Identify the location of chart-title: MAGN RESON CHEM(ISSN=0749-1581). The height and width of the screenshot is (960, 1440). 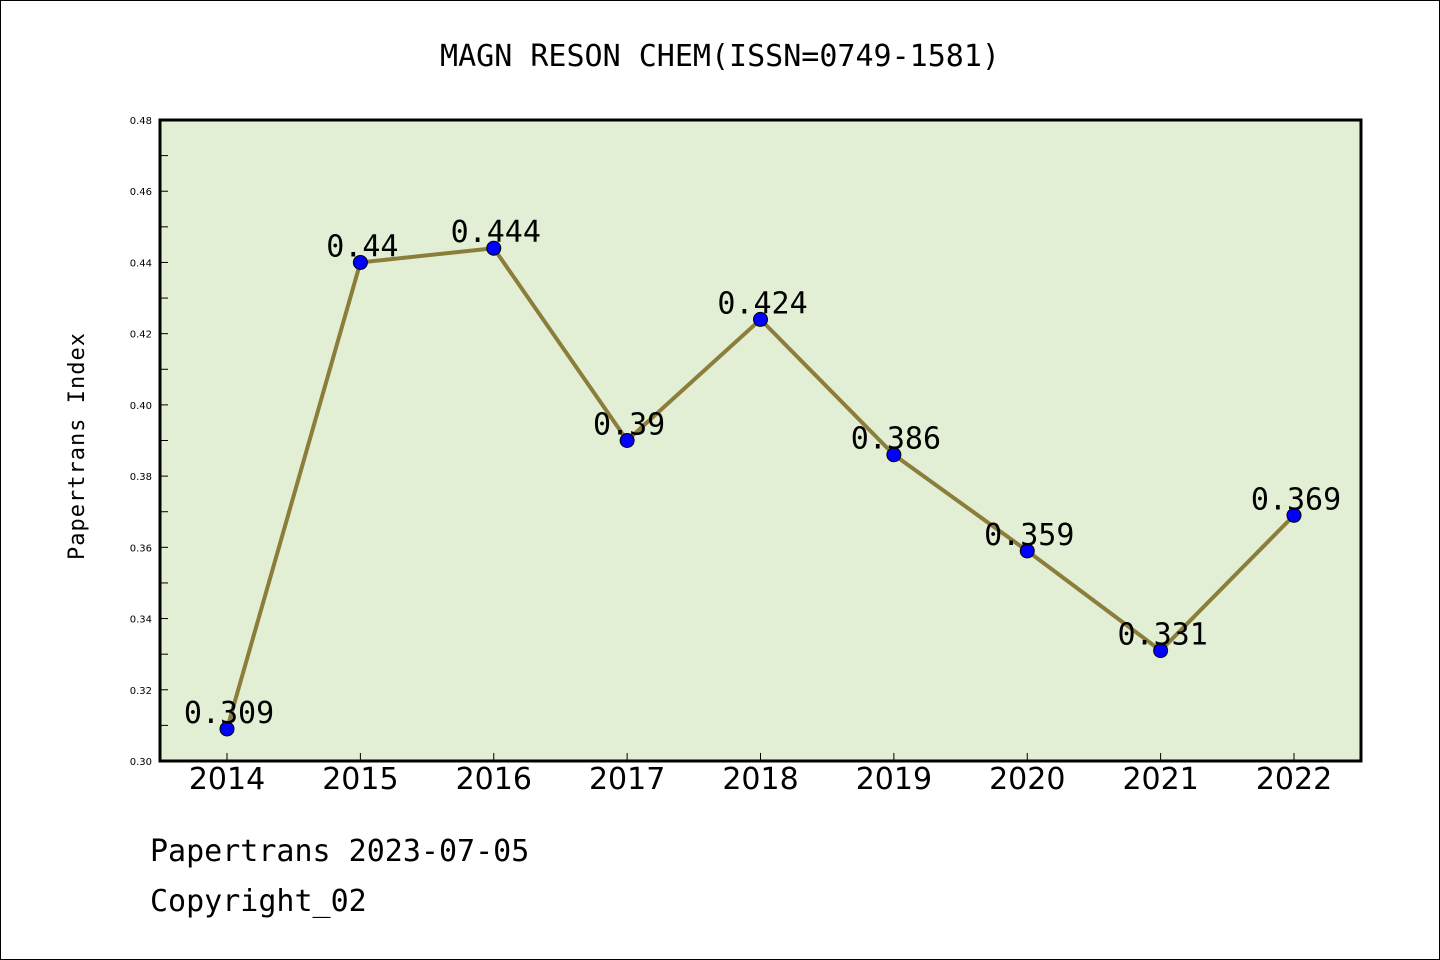
(720, 56).